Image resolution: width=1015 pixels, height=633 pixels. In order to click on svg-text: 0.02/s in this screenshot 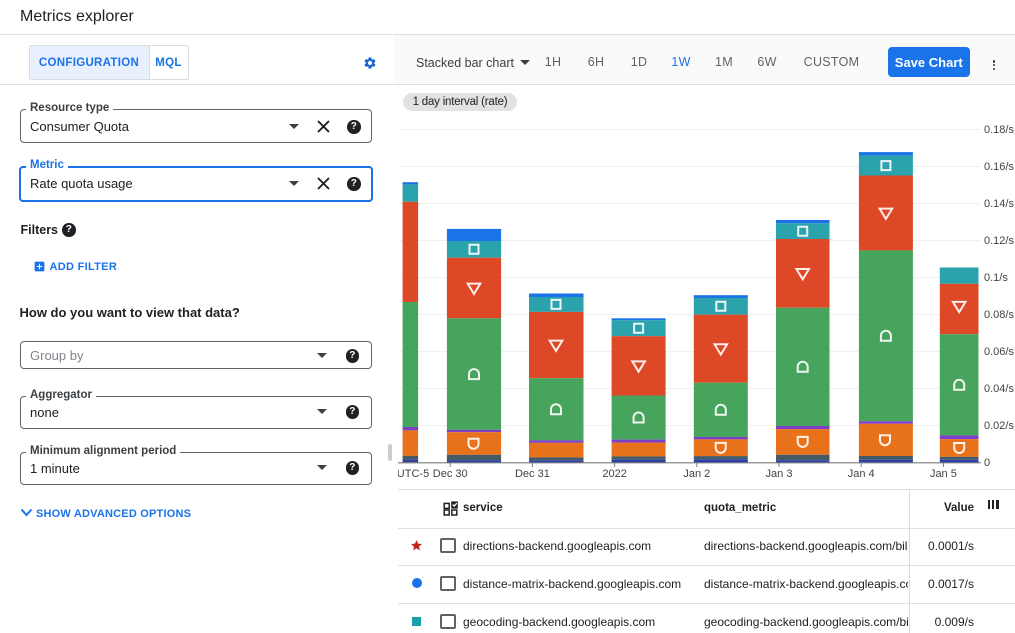, I will do `click(999, 426)`.